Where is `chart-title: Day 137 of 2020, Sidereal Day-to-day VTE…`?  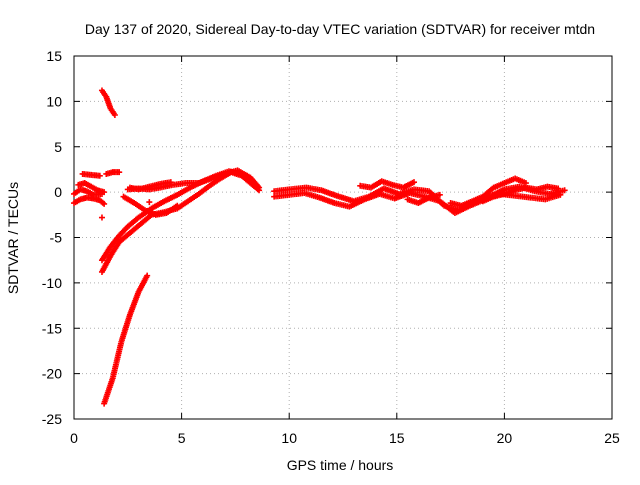
chart-title: Day 137 of 2020, Sidereal Day-to-day VTE… is located at coordinates (340, 29).